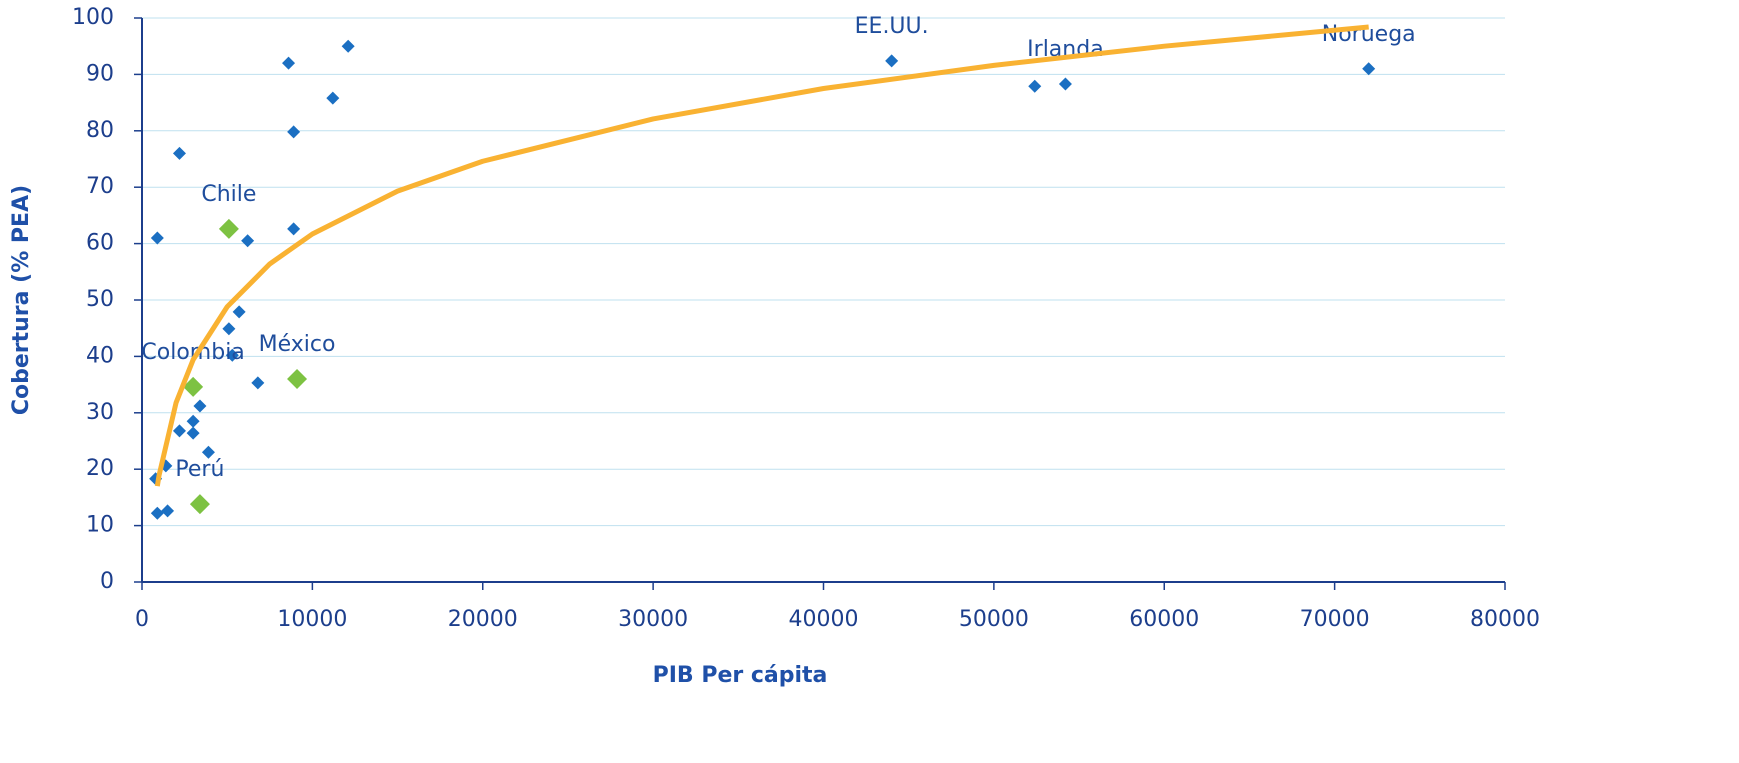 This screenshot has width=1739, height=763. I want to click on y-tick-label: 80, so click(100, 130).